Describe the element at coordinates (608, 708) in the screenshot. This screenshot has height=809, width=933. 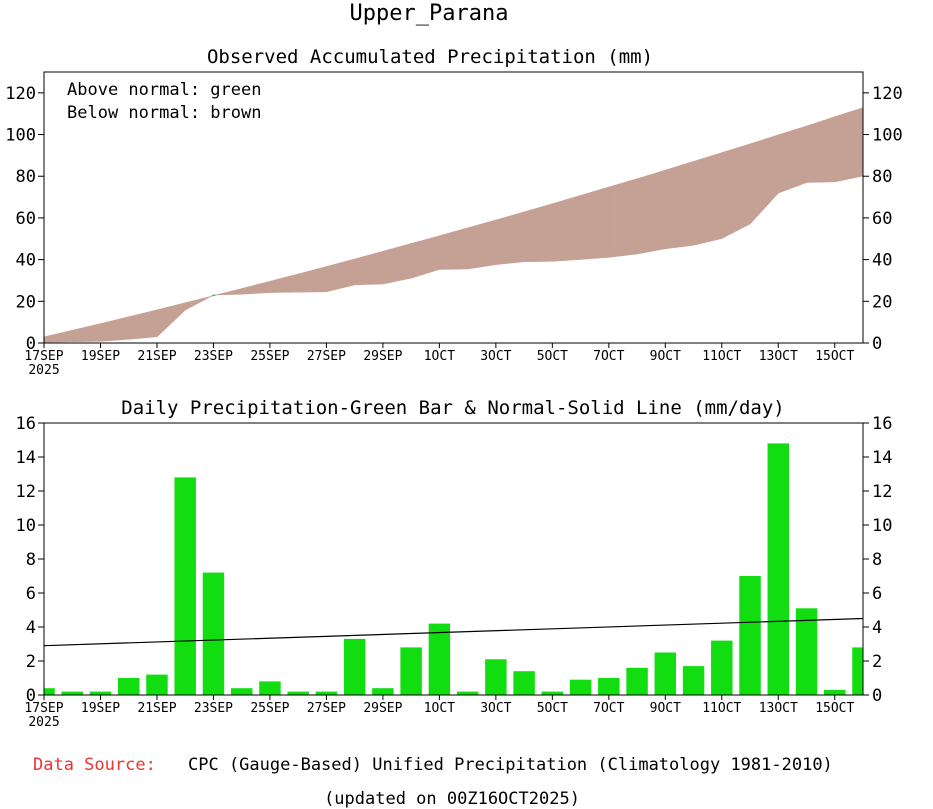
I see `x-tick-label: 7OCT` at that location.